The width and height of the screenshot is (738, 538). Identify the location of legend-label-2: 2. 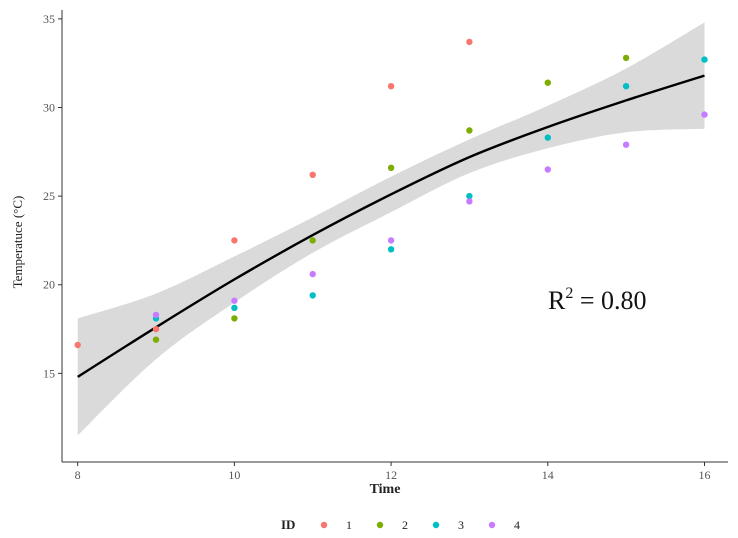
(405, 525).